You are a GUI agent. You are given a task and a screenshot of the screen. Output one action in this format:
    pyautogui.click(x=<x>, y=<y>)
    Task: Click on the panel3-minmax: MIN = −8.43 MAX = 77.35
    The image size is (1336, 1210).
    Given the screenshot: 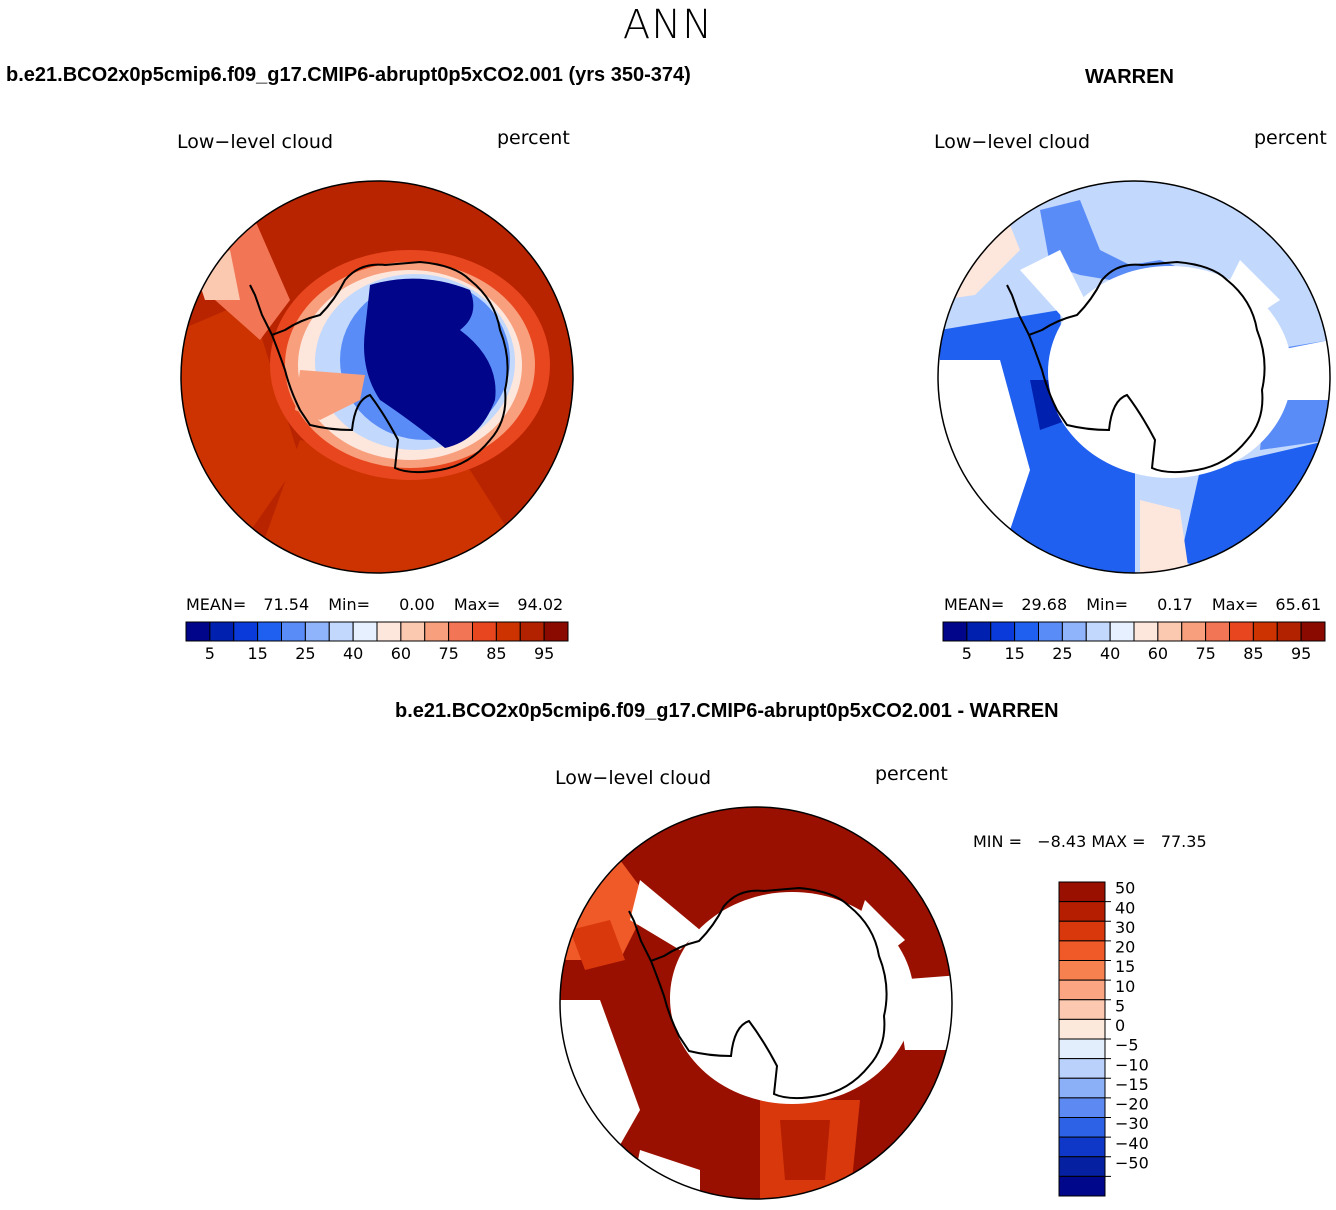 What is the action you would take?
    pyautogui.click(x=1090, y=841)
    